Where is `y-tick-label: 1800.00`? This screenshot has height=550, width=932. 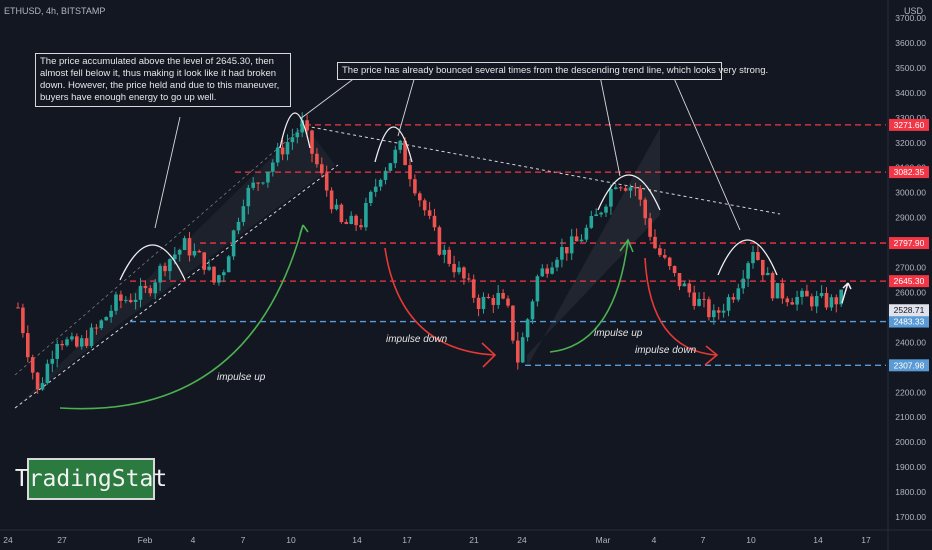 y-tick-label: 1800.00 is located at coordinates (910, 492).